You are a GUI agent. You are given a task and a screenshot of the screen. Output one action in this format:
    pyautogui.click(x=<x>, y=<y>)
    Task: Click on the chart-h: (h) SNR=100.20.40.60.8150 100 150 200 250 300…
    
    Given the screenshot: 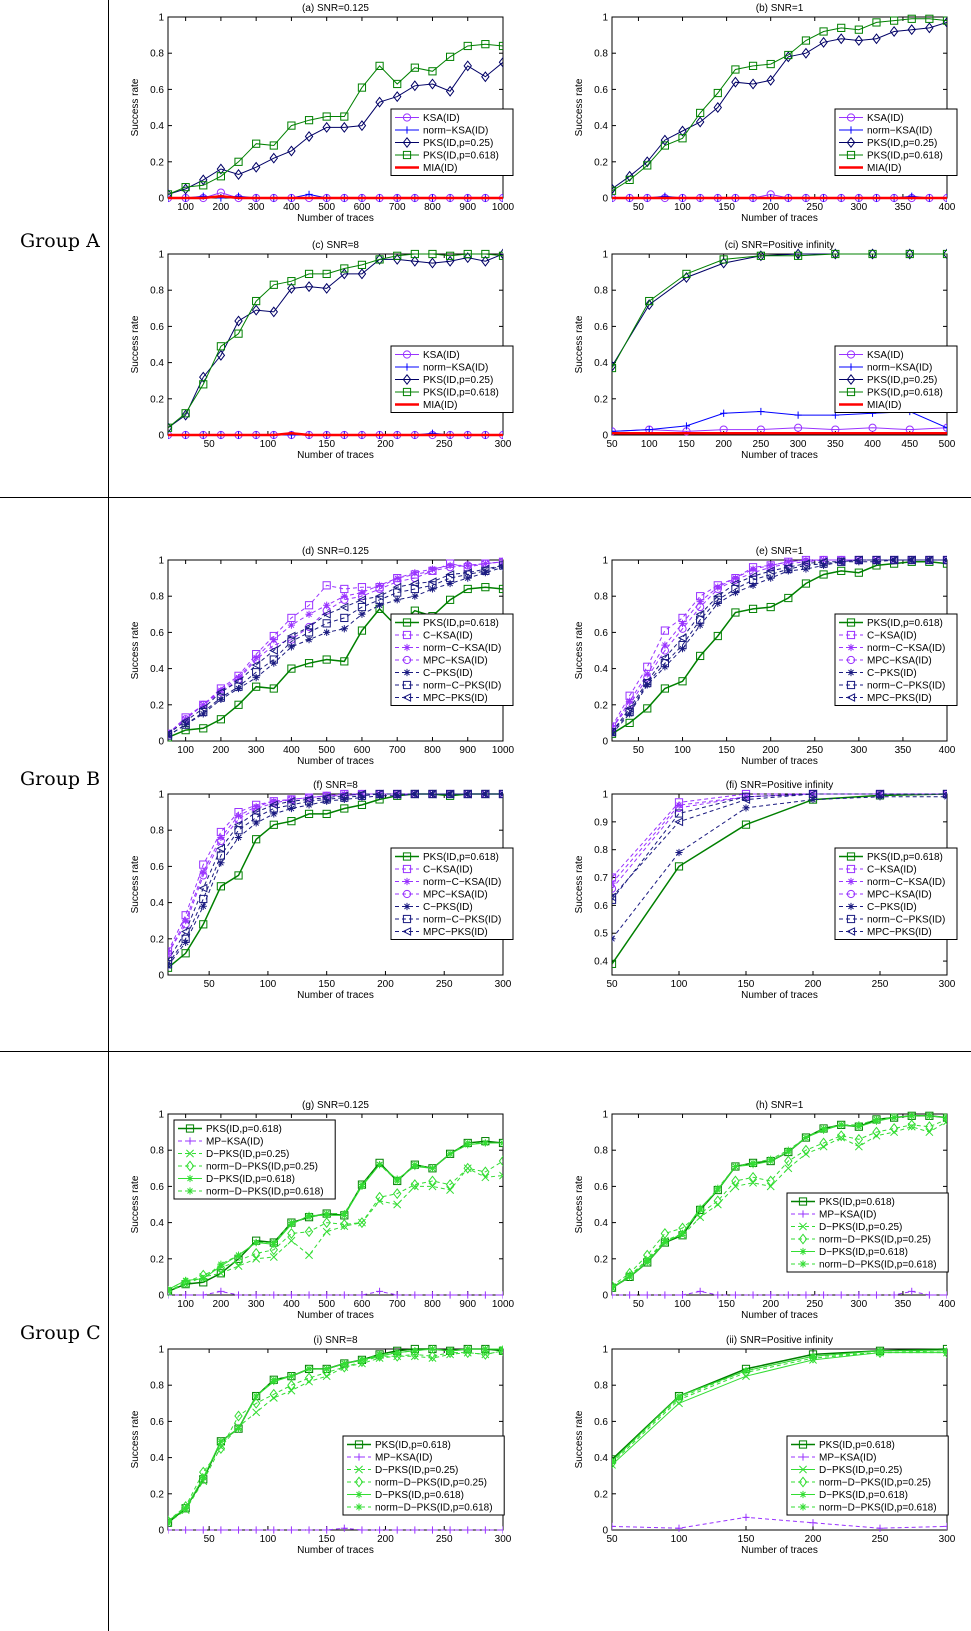 What is the action you would take?
    pyautogui.click(x=754, y=1214)
    